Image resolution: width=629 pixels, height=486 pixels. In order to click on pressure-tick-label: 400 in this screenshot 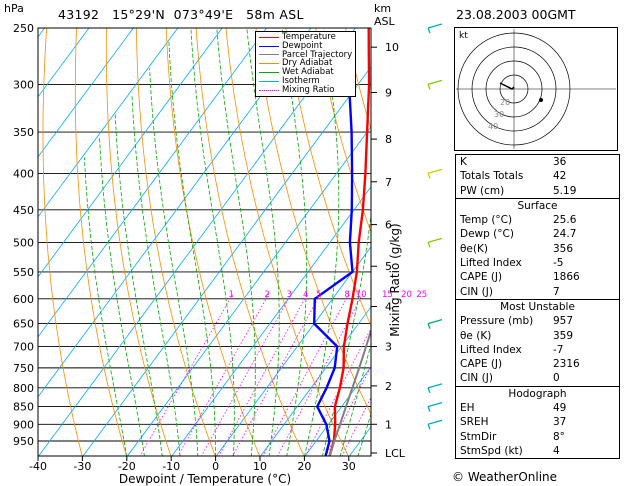, I will do `click(23, 173)`.